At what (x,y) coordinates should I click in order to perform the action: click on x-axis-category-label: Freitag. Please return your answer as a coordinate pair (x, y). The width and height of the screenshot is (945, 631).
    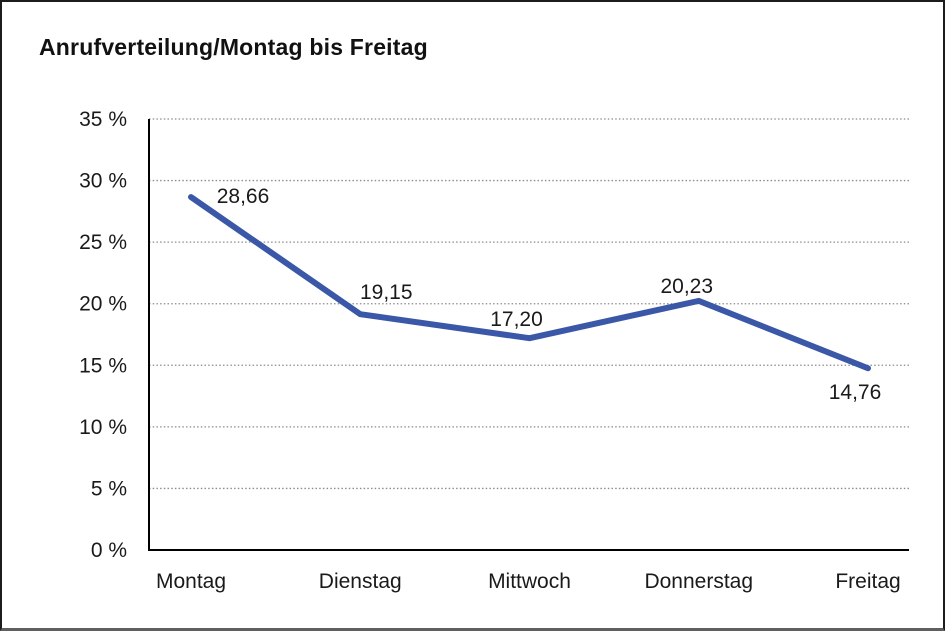
    Looking at the image, I should click on (867, 581).